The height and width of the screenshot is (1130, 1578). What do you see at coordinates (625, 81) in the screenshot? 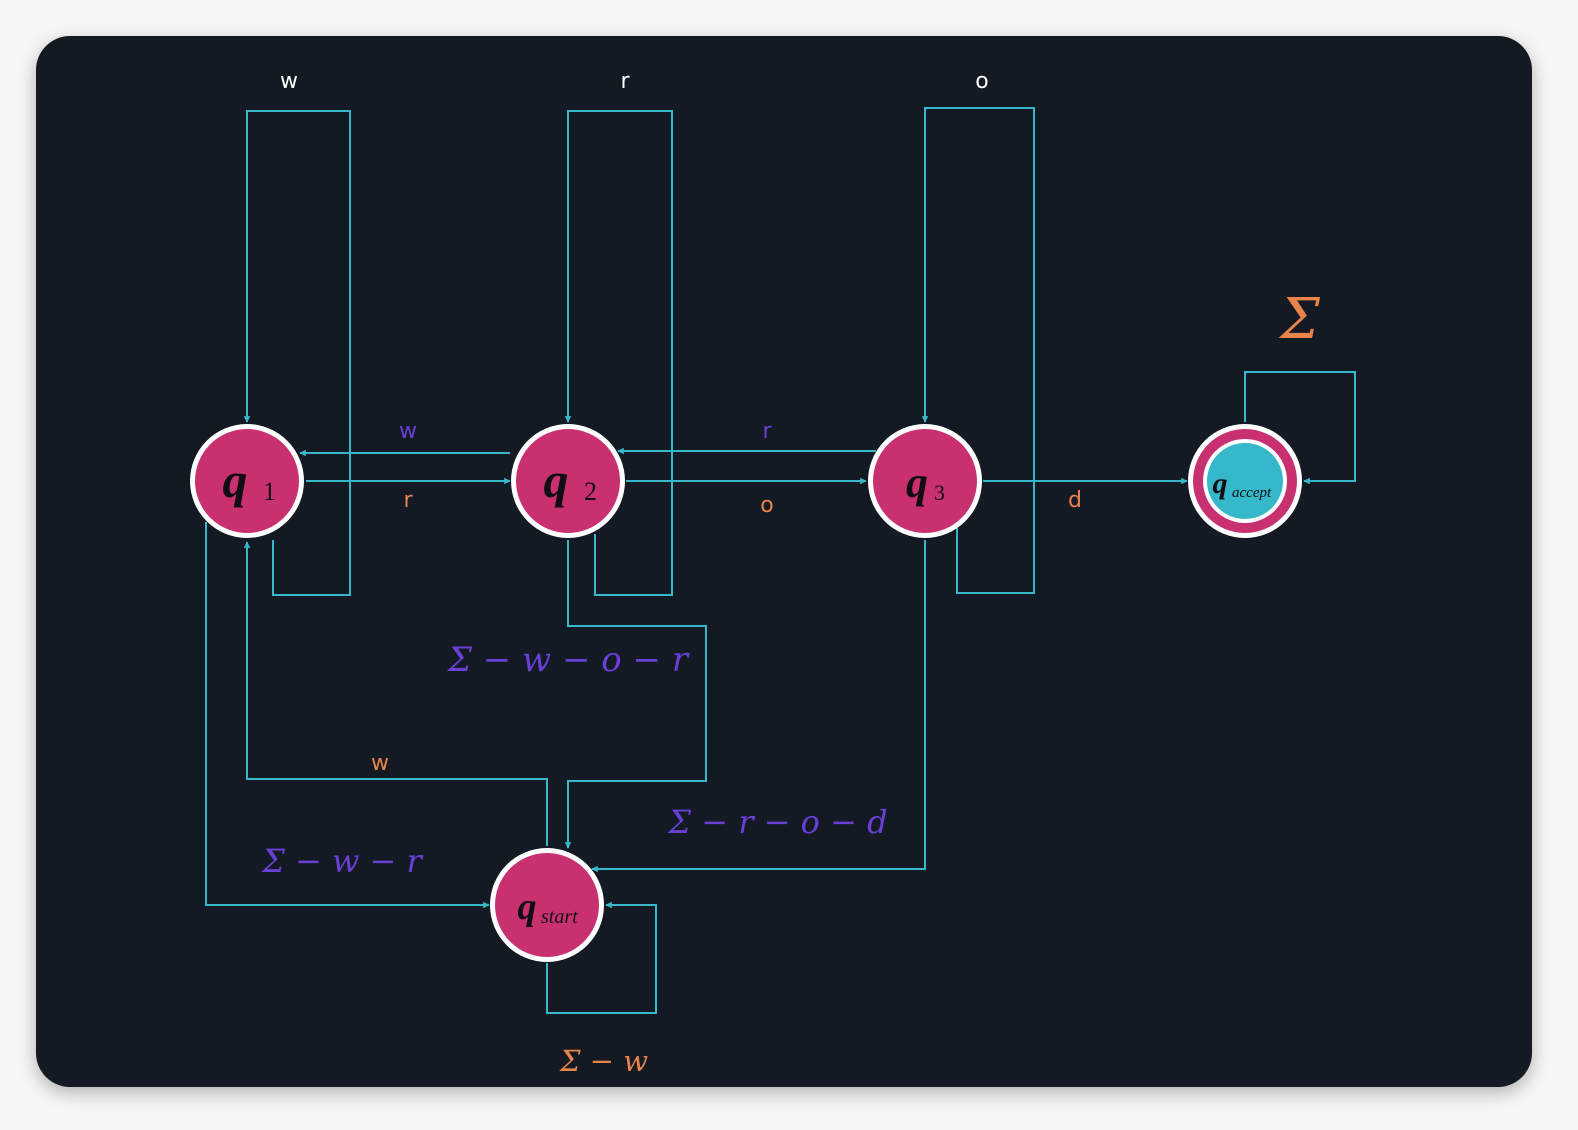
I see `label-q2-self-loop: r` at bounding box center [625, 81].